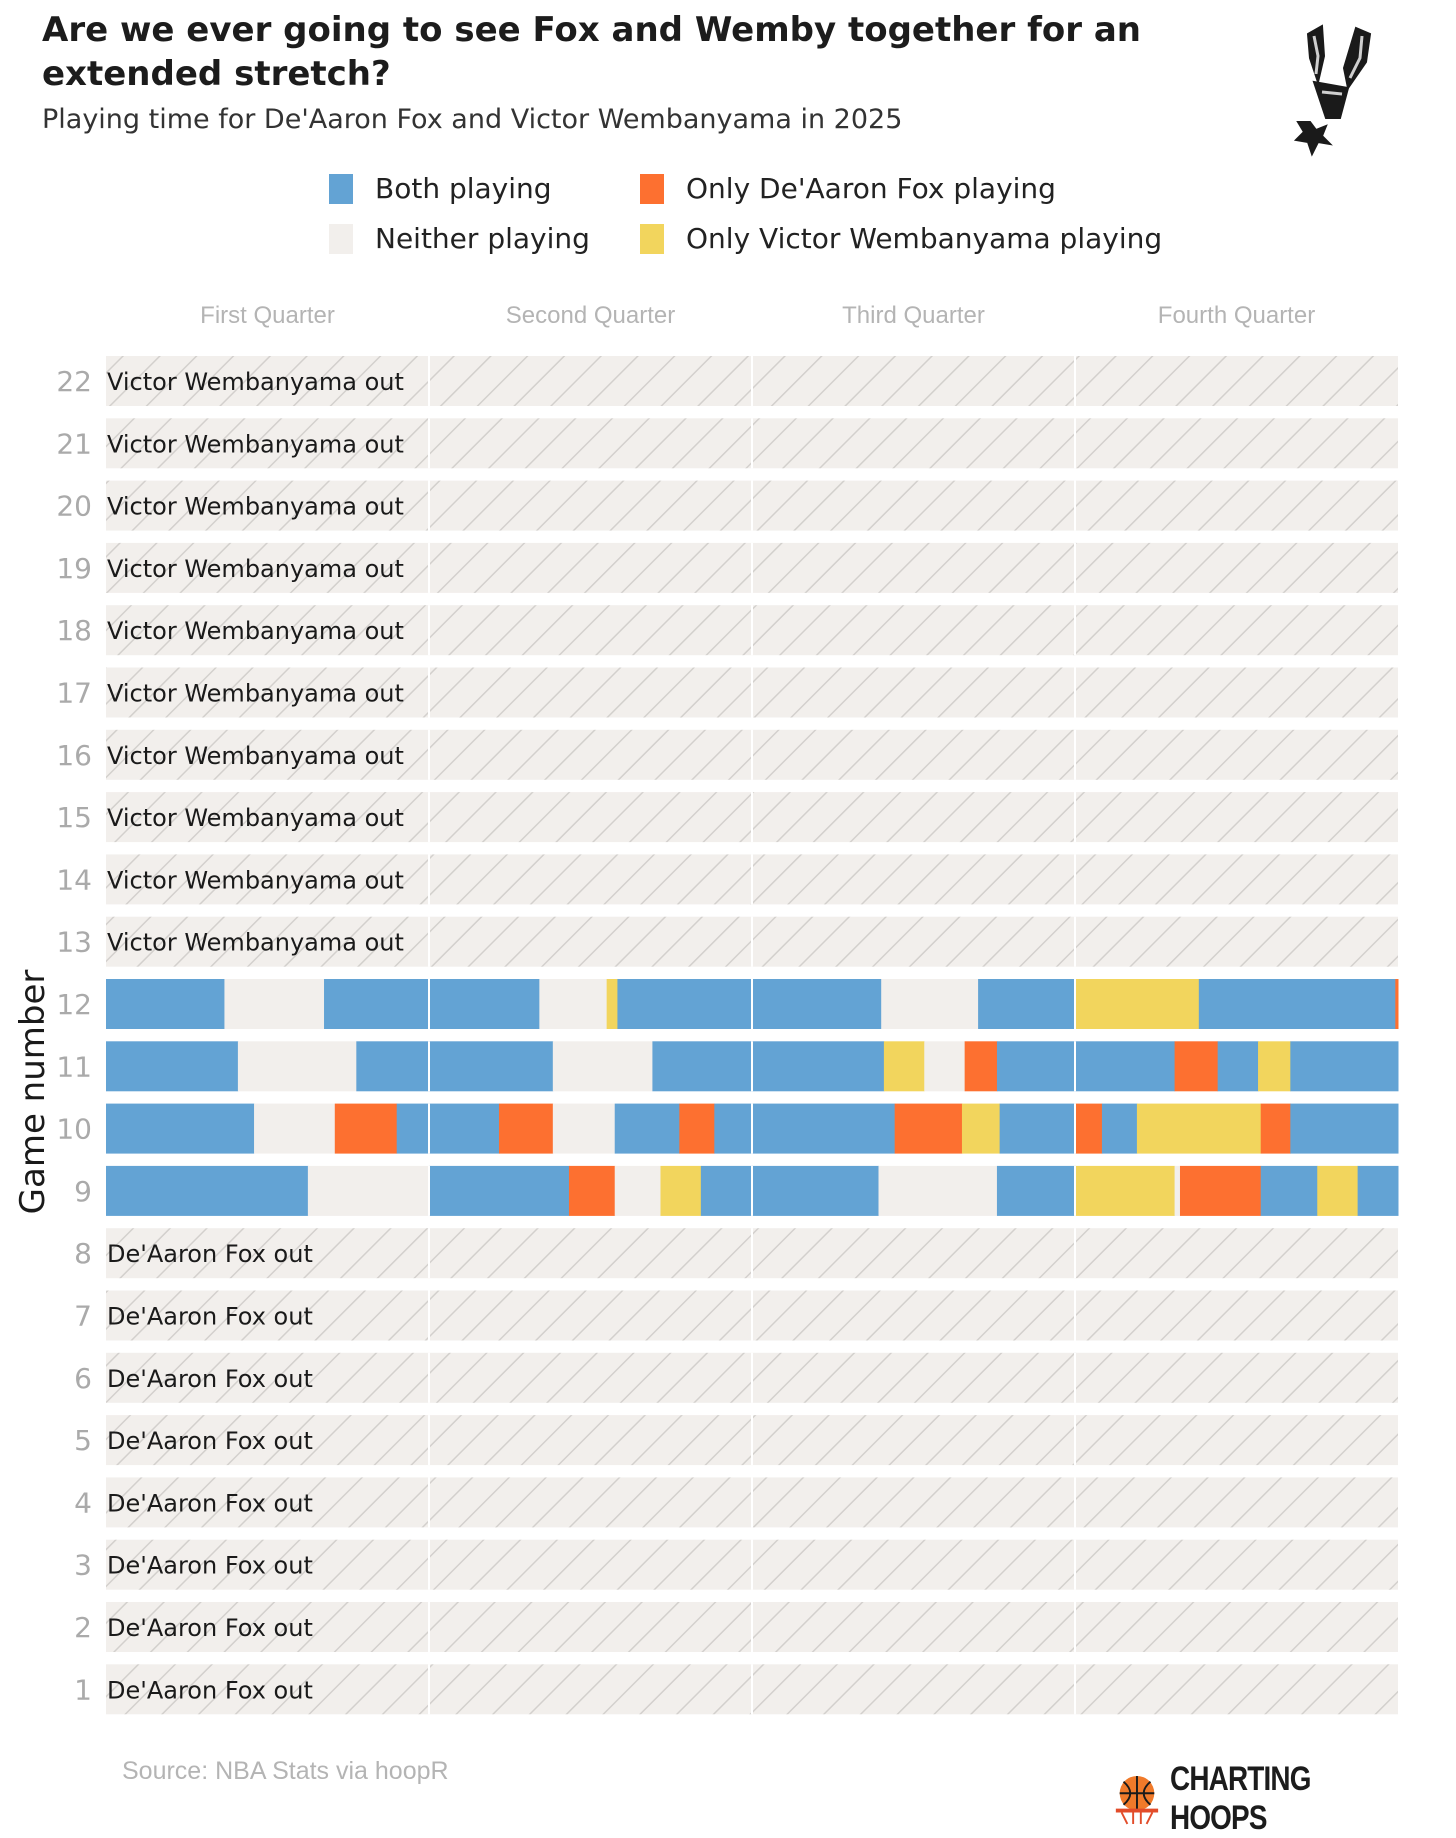 Image resolution: width=1456 pixels, height=1838 pixels. Describe the element at coordinates (83, 1627) in the screenshot. I see `game-number-label: 2` at that location.